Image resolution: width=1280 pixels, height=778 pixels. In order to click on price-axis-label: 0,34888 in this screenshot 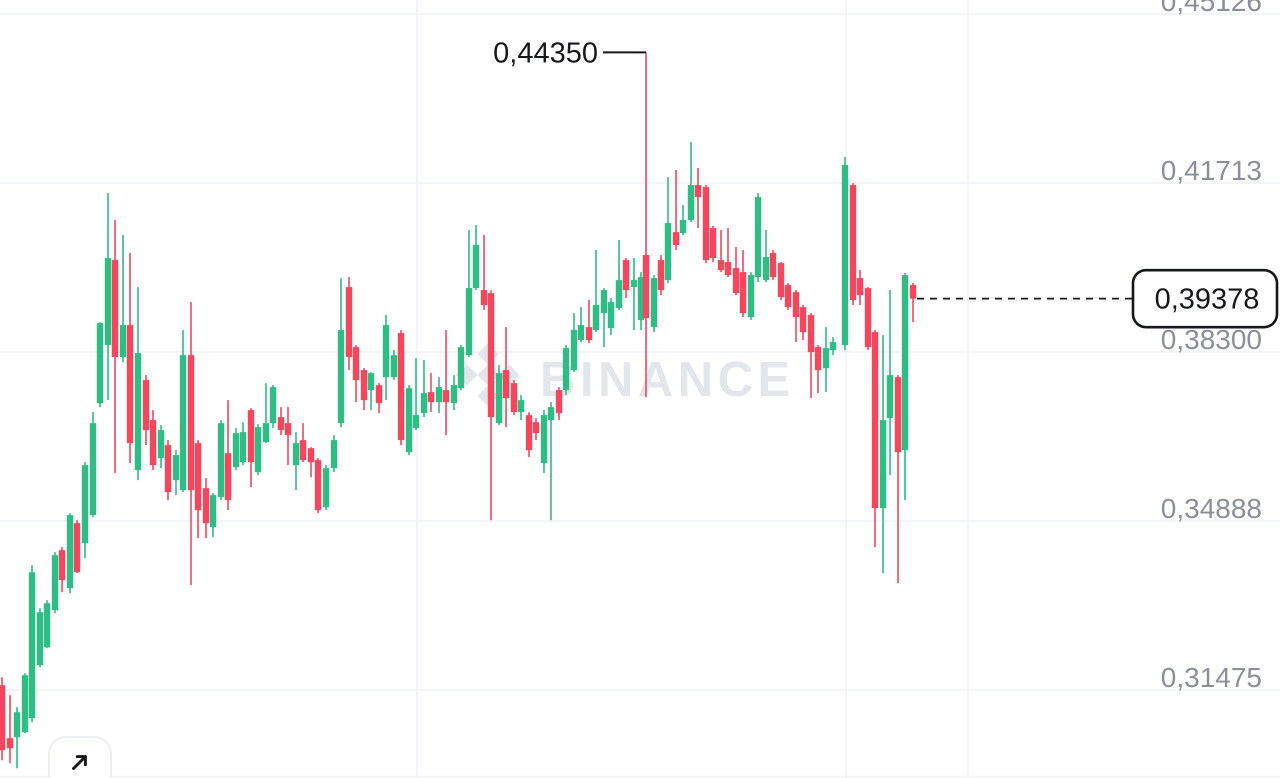, I will do `click(1211, 508)`.